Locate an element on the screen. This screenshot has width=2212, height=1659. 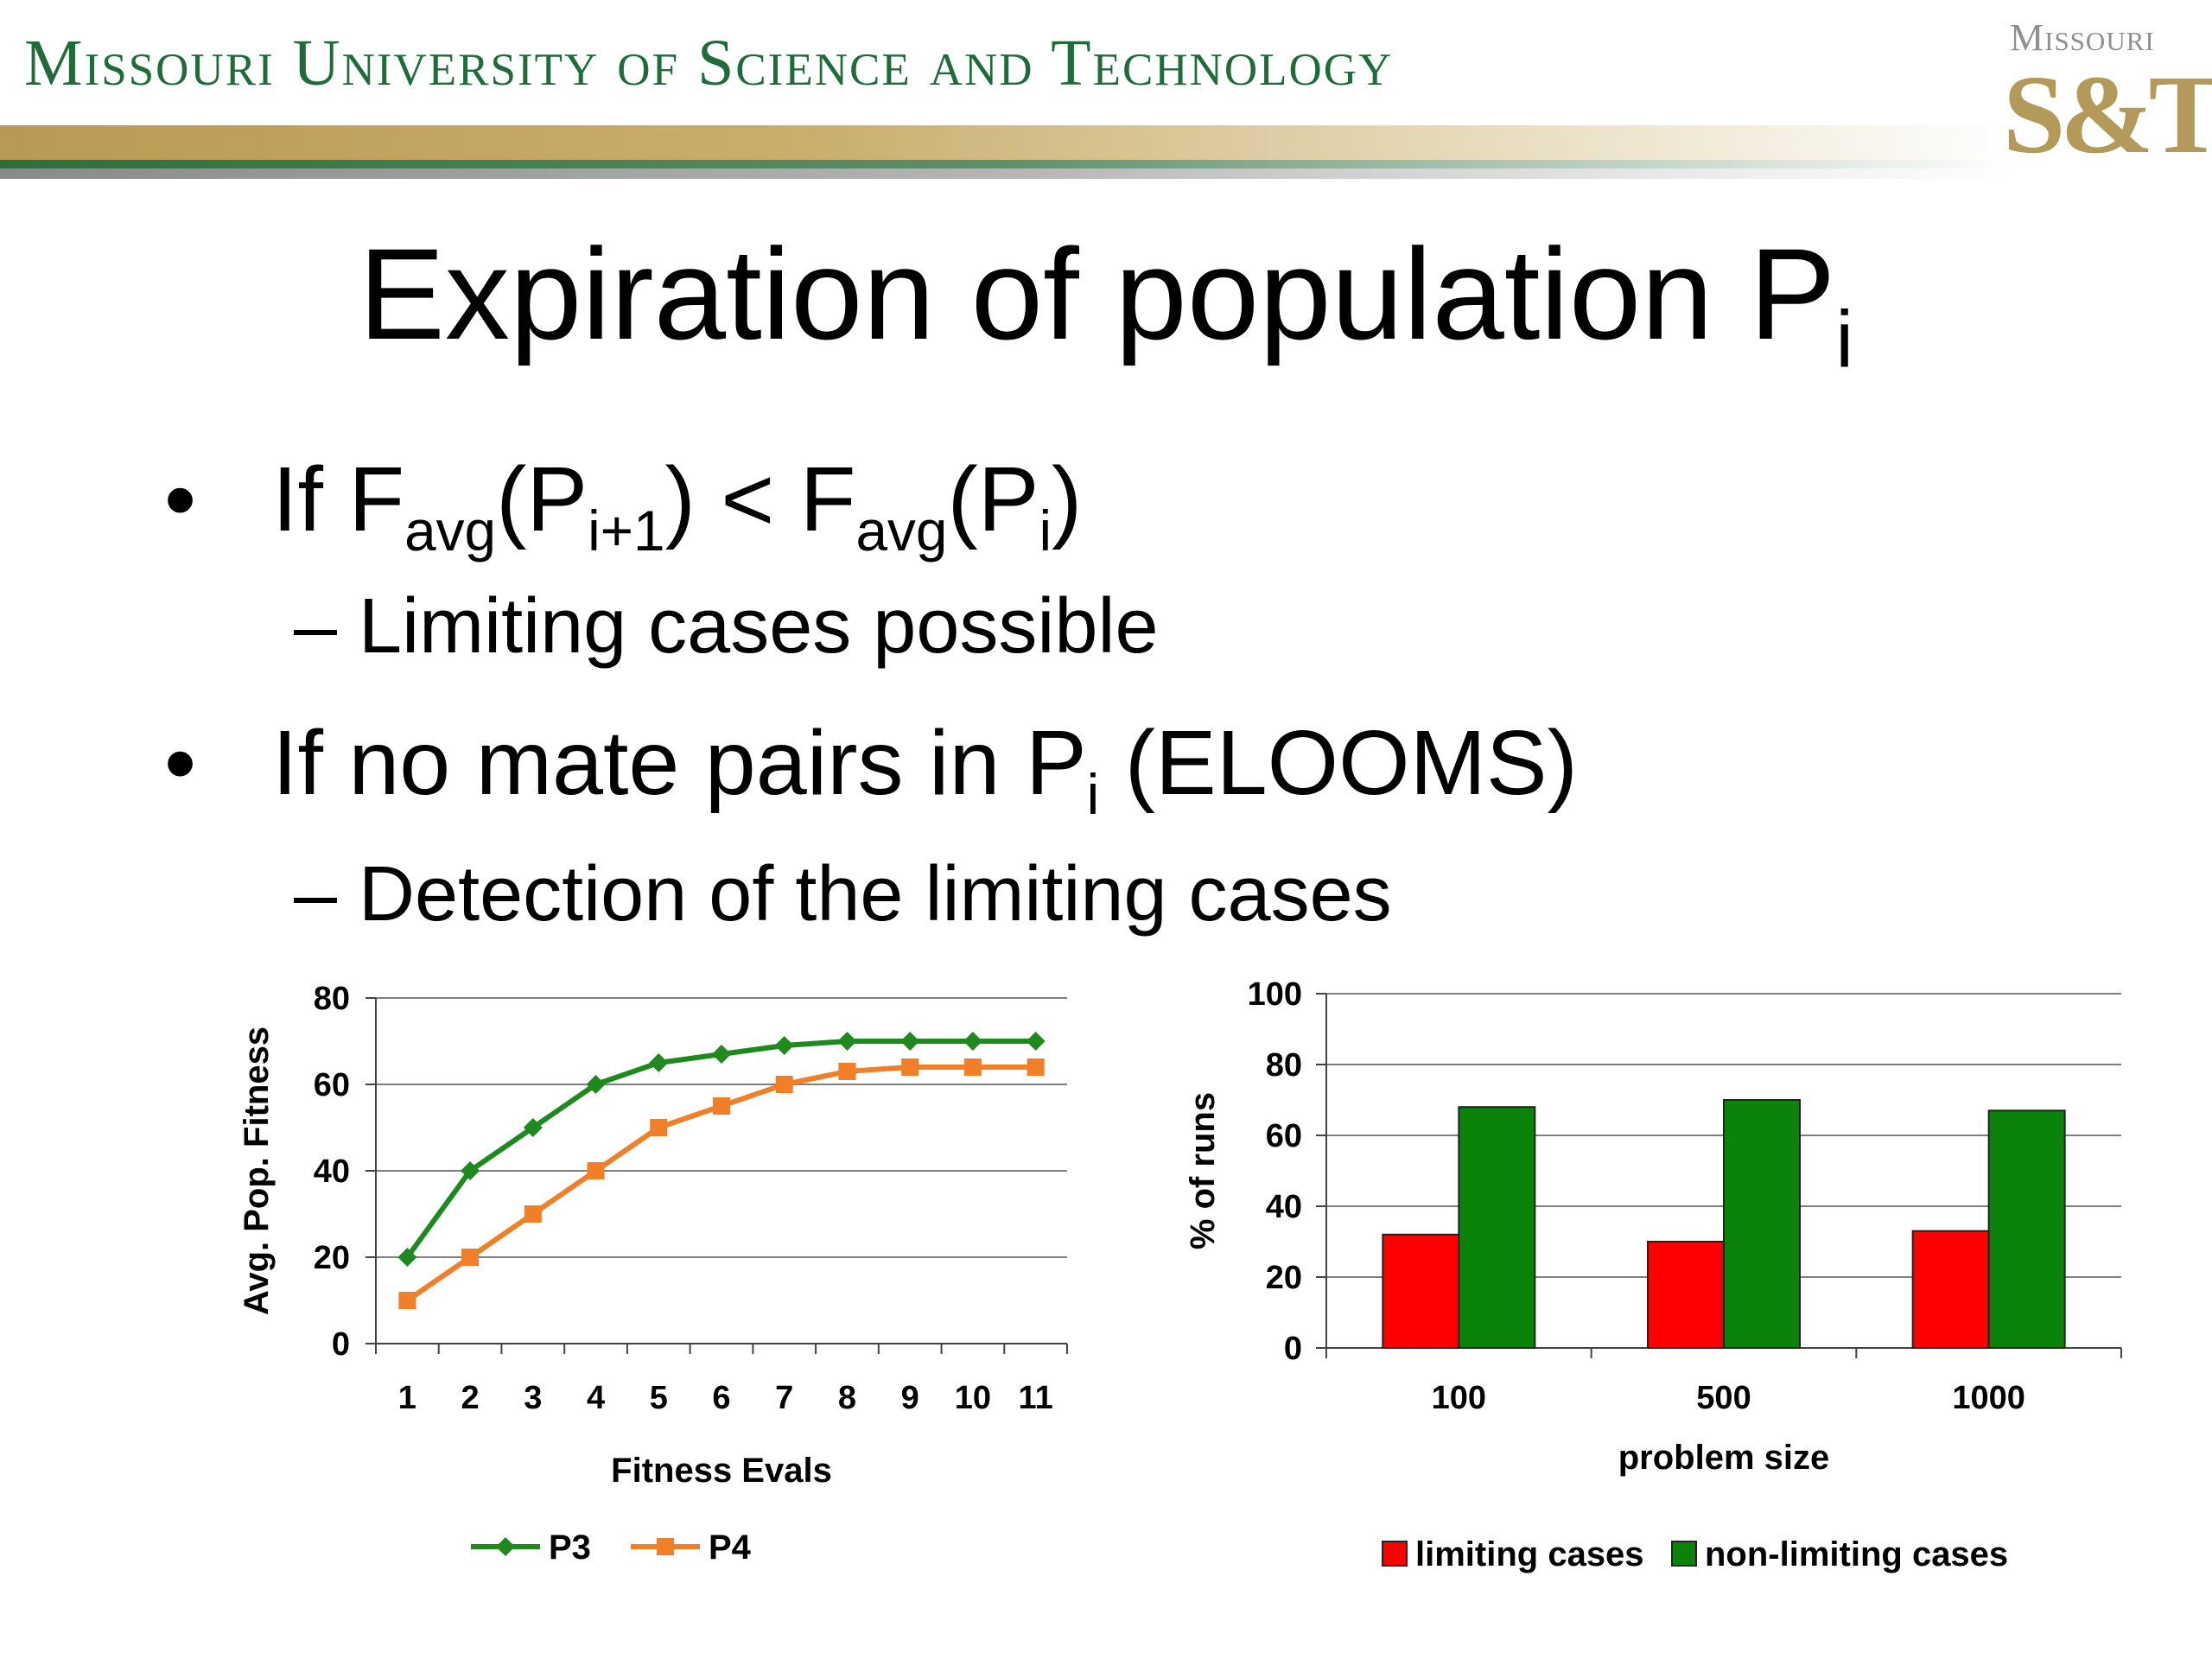
line-x-tick-label: 8 is located at coordinates (847, 1398).